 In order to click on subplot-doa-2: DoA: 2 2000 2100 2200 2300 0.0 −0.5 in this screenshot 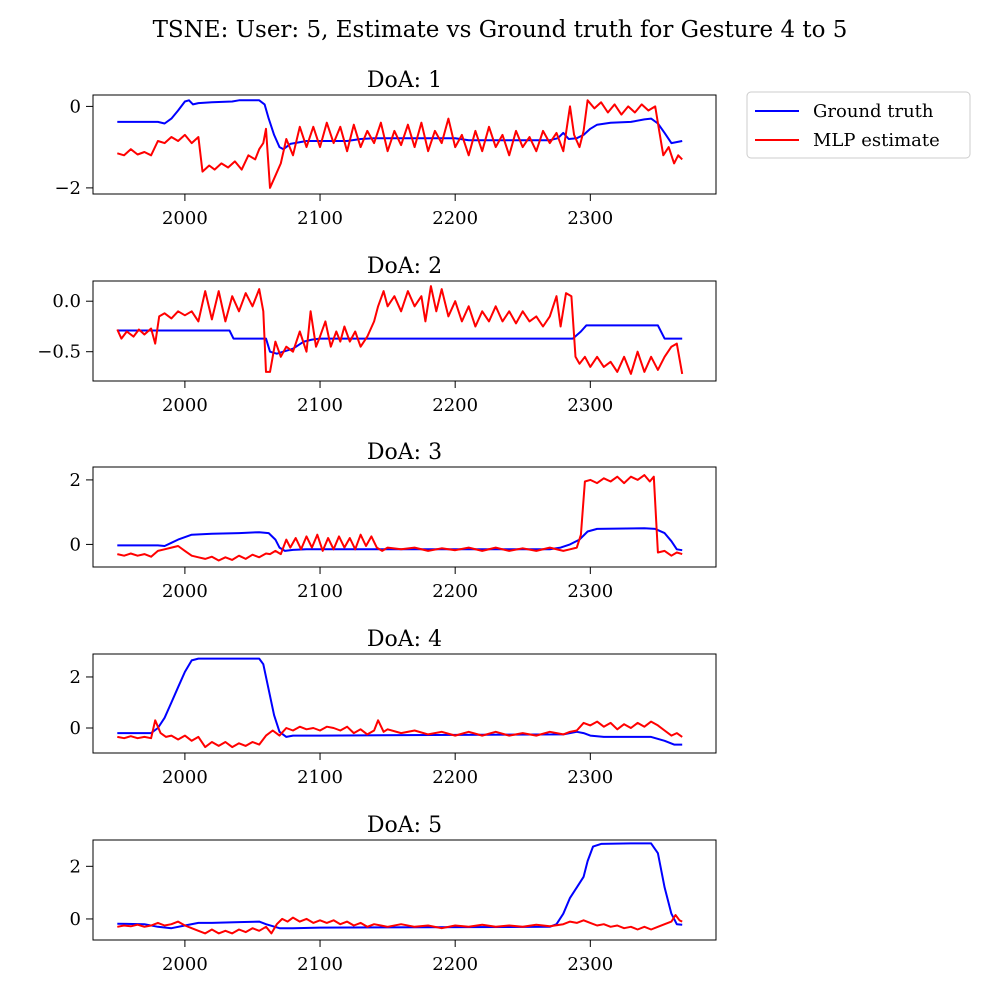, I will do `click(377, 335)`.